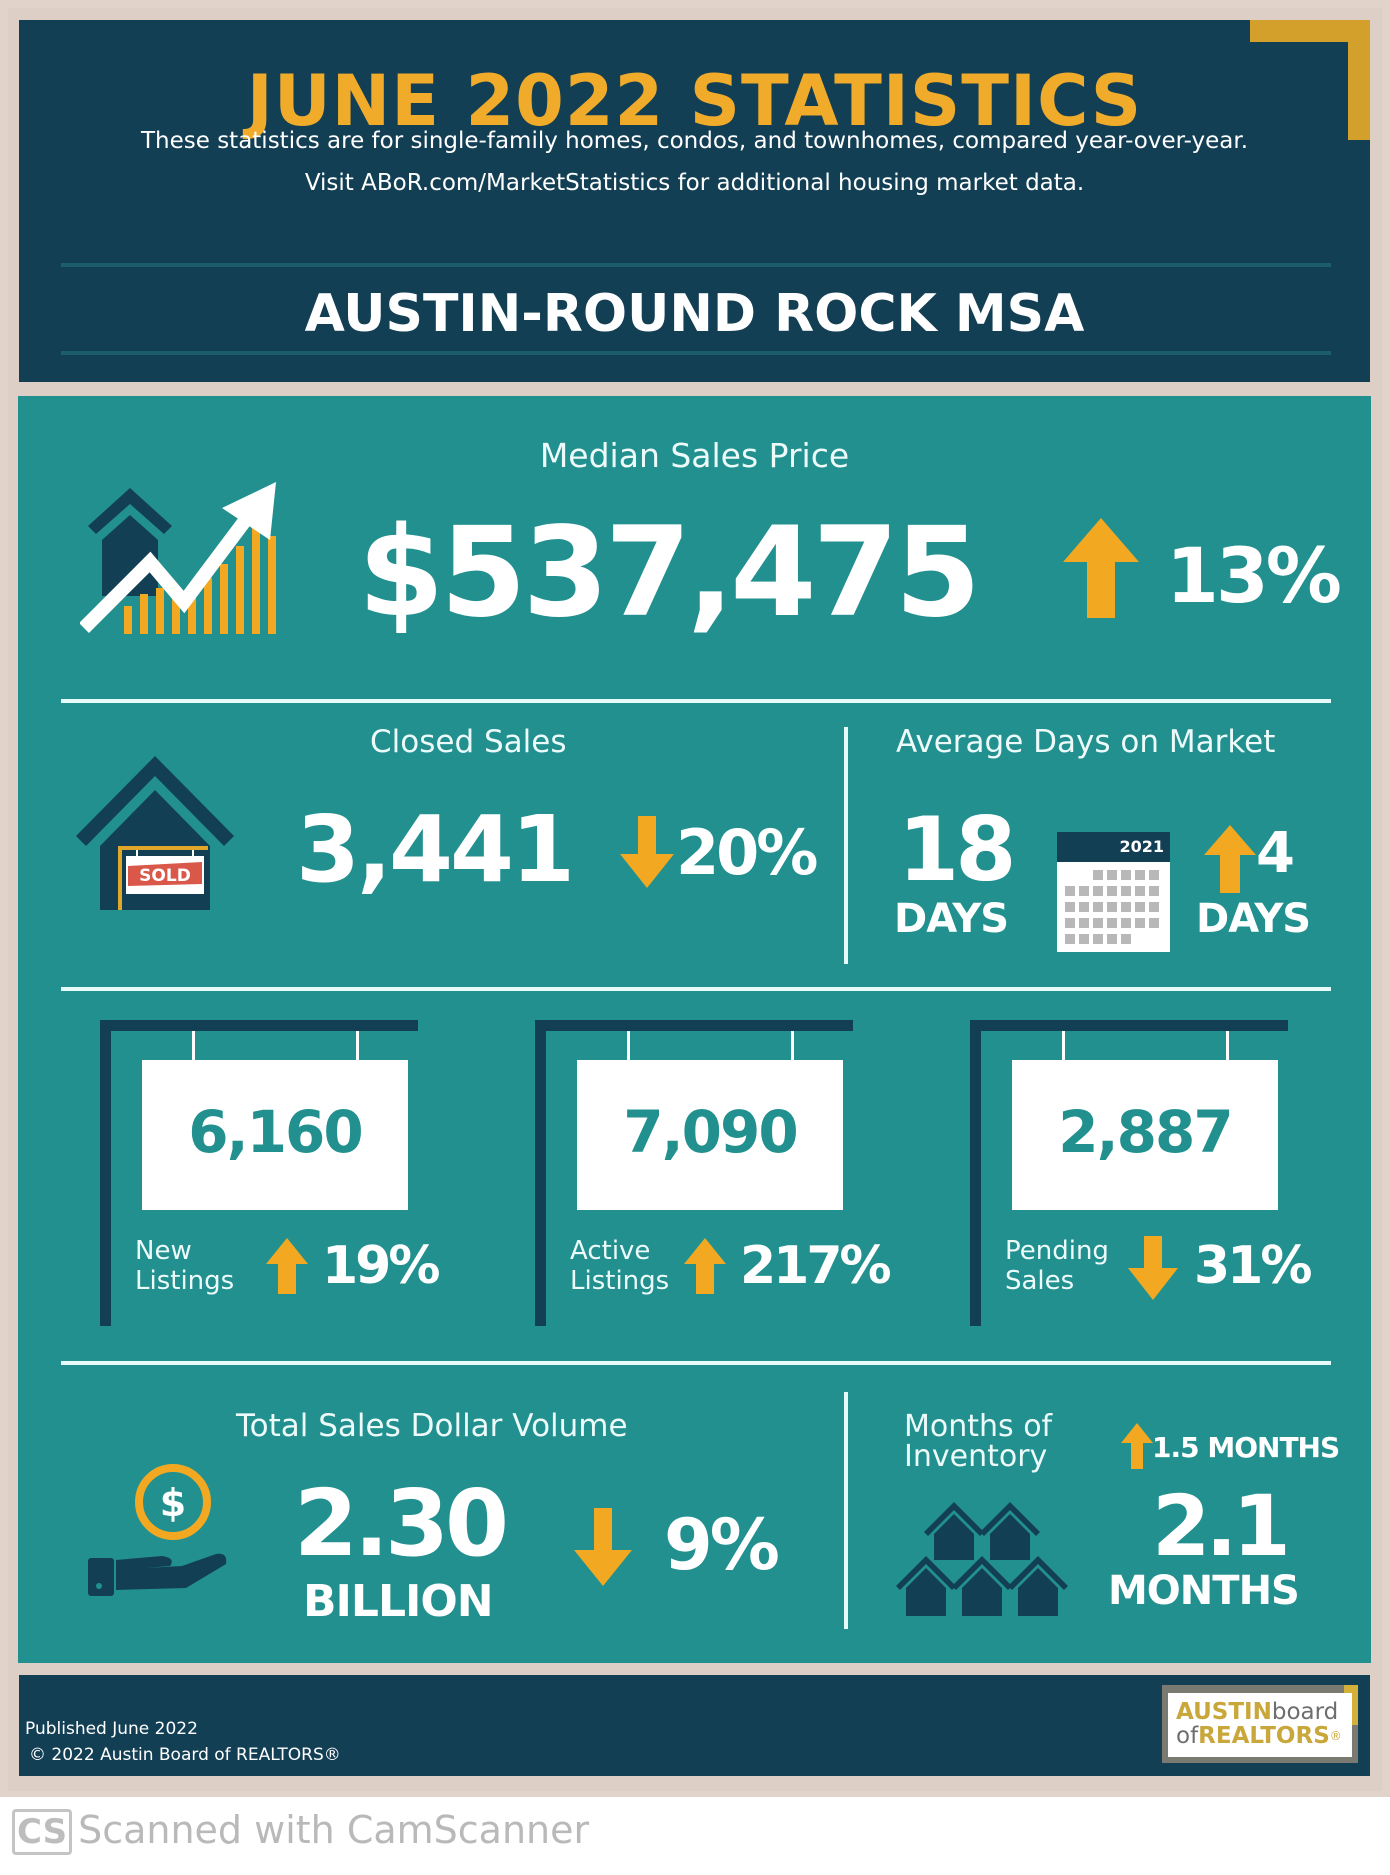 The image size is (1390, 1875). I want to click on days-on-market-change: 4, so click(1275, 853).